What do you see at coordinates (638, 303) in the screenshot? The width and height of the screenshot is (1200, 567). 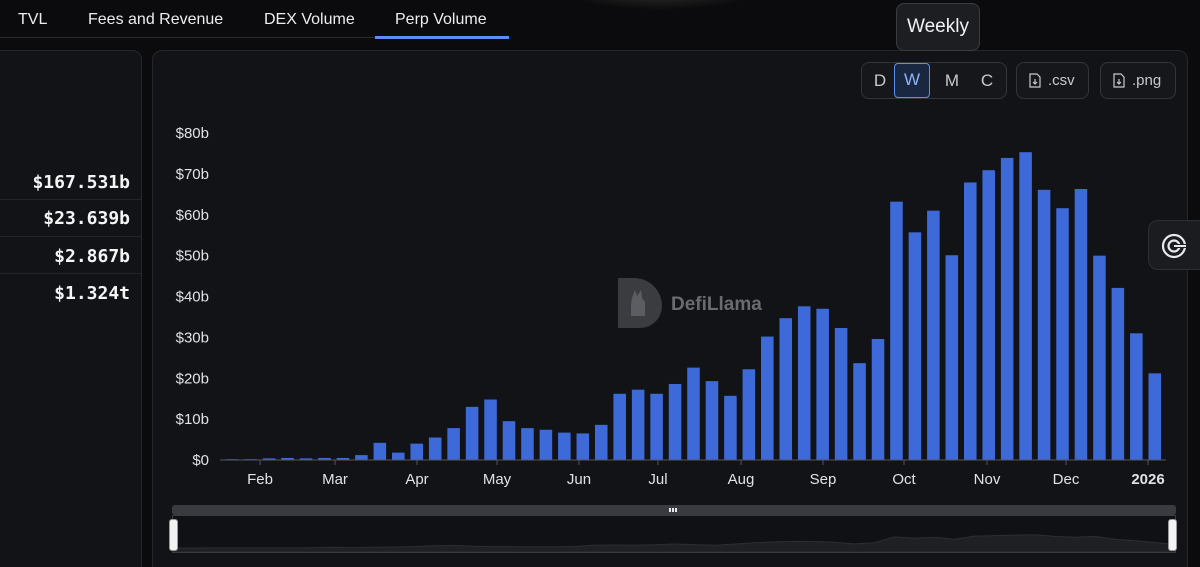 I see `llama-logo-figure` at bounding box center [638, 303].